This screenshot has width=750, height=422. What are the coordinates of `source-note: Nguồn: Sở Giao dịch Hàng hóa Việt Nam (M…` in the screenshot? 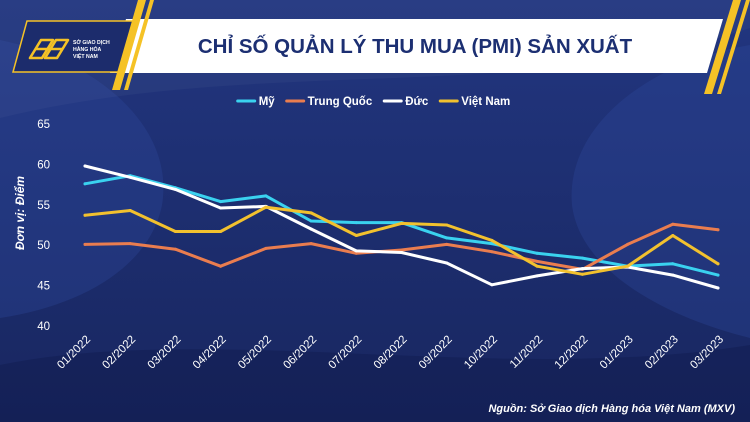 It's located at (611, 409).